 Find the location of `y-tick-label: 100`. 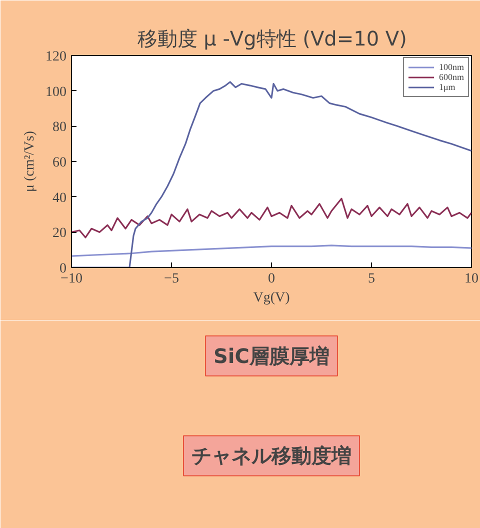

y-tick-label: 100 is located at coordinates (56, 92).